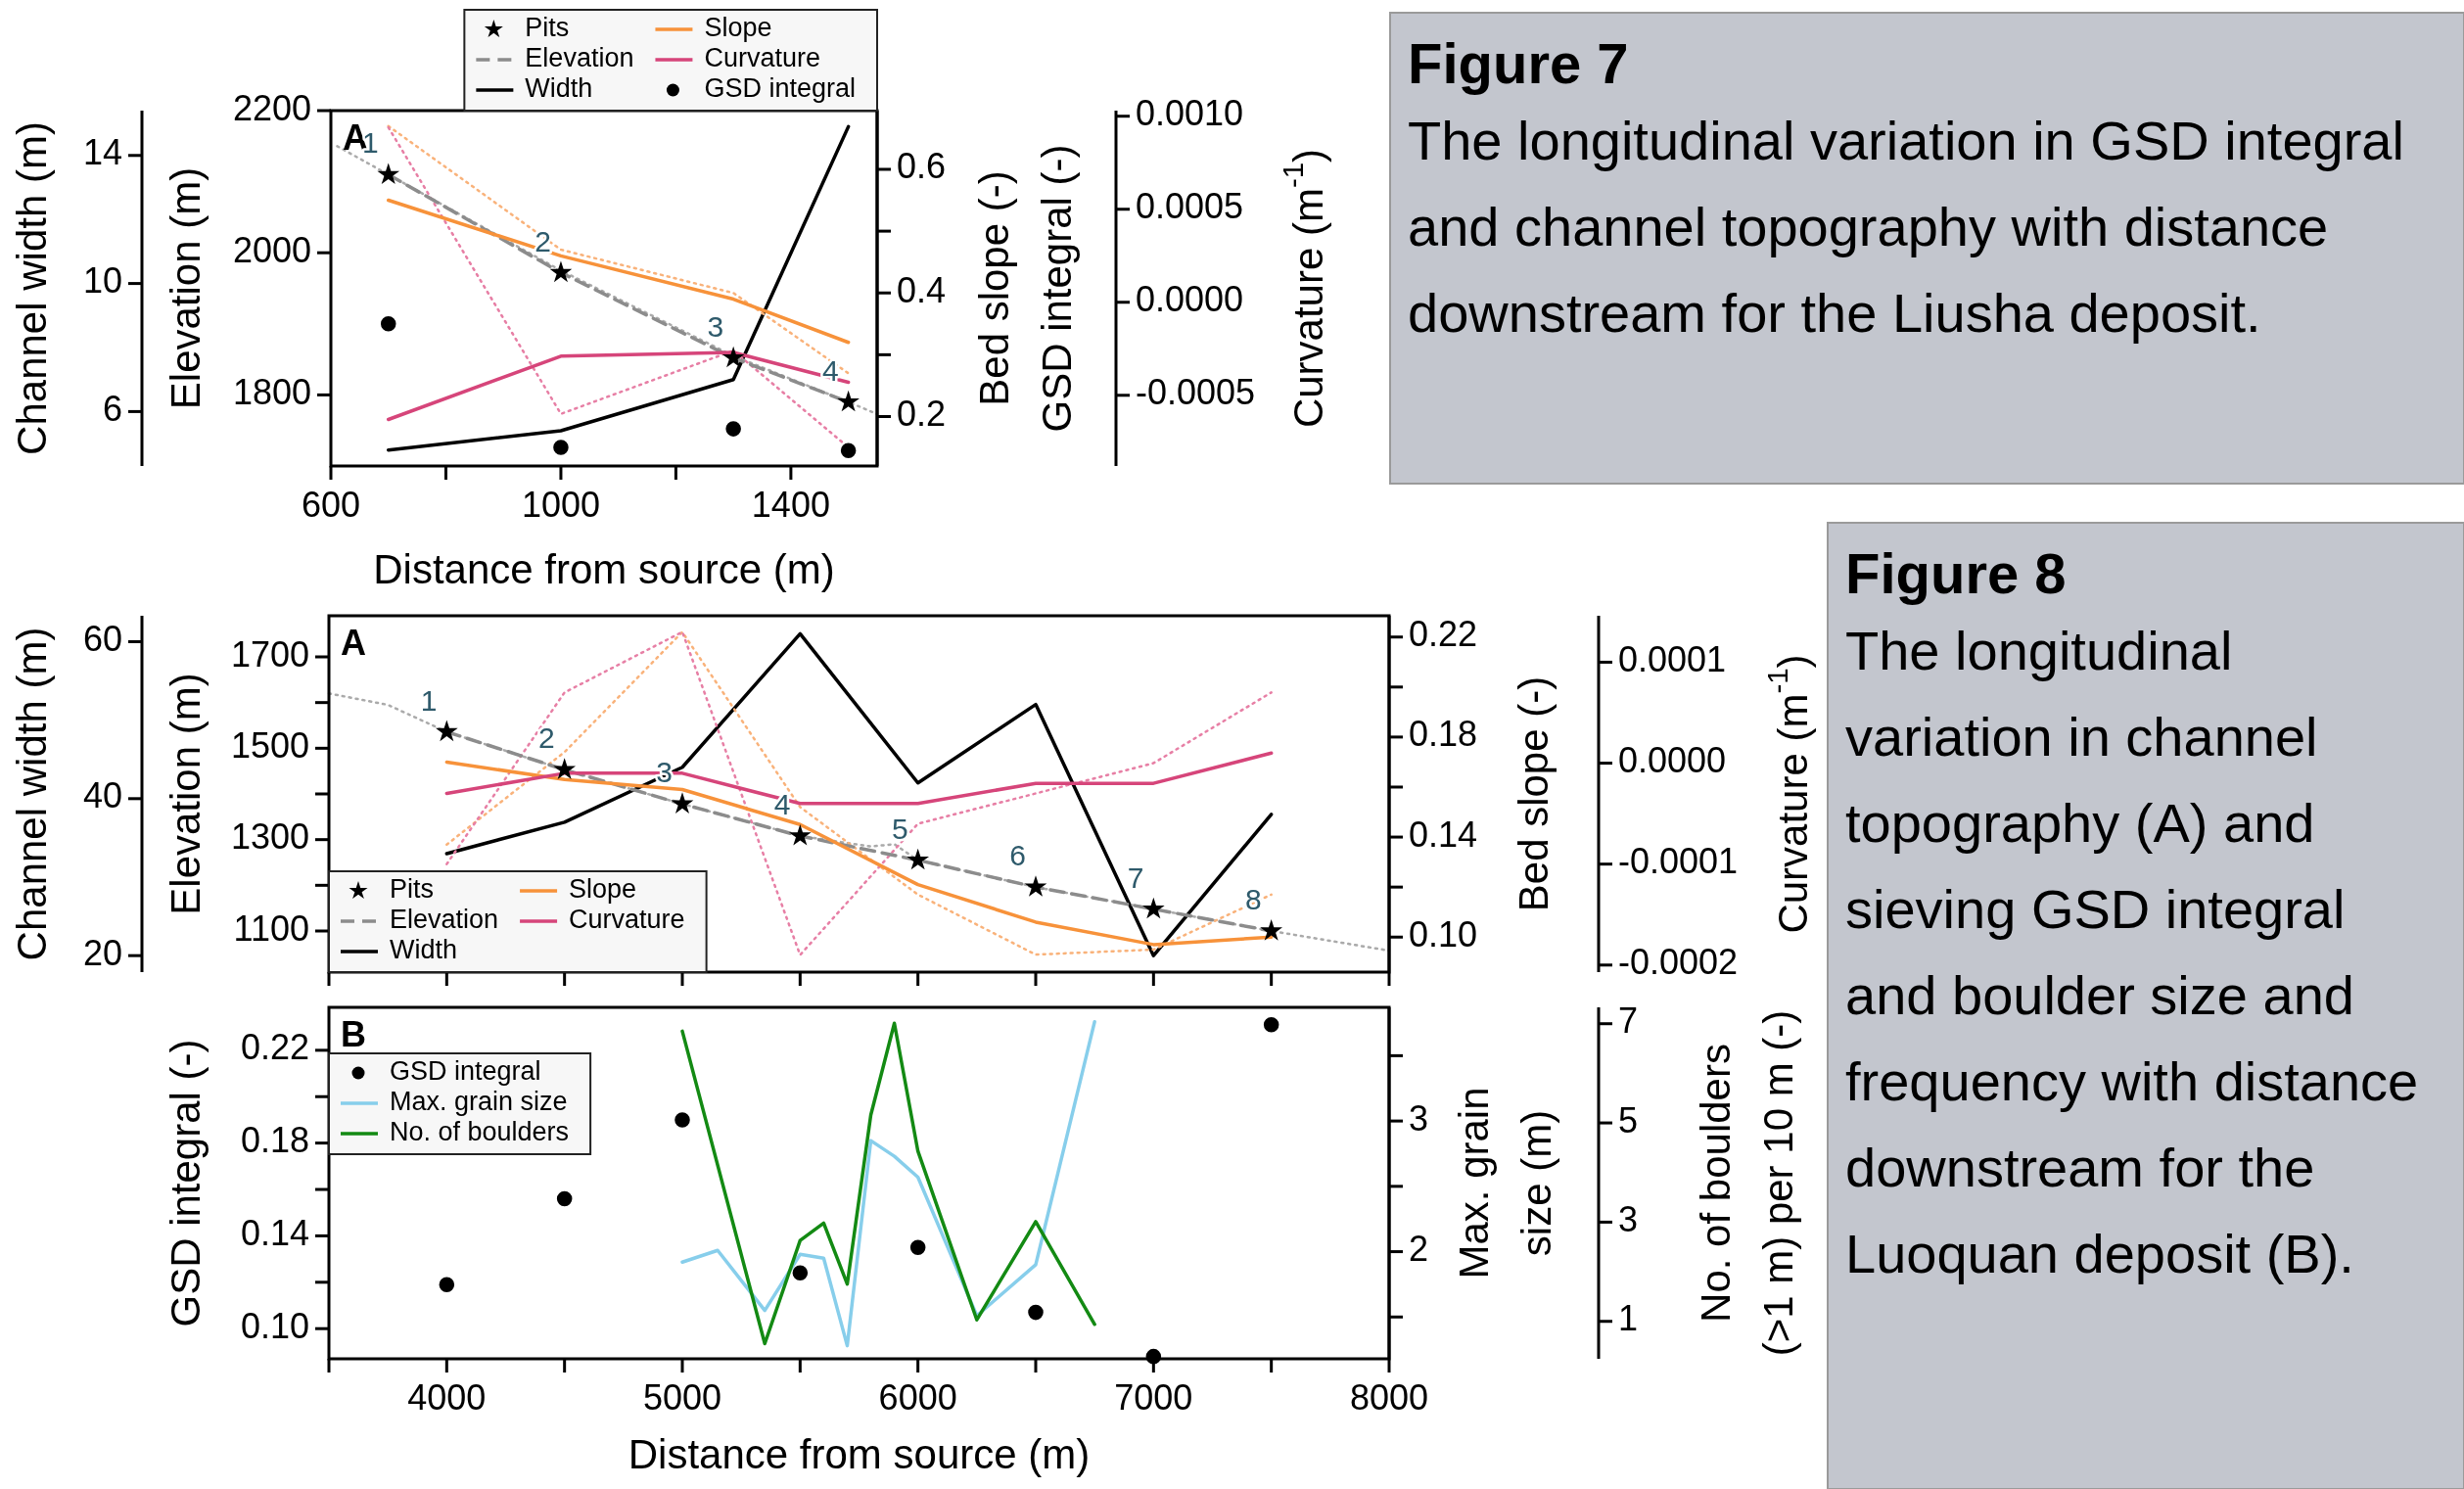 The width and height of the screenshot is (2464, 1489). Describe the element at coordinates (1628, 1219) in the screenshot. I see `y3-tick-label: 3` at that location.